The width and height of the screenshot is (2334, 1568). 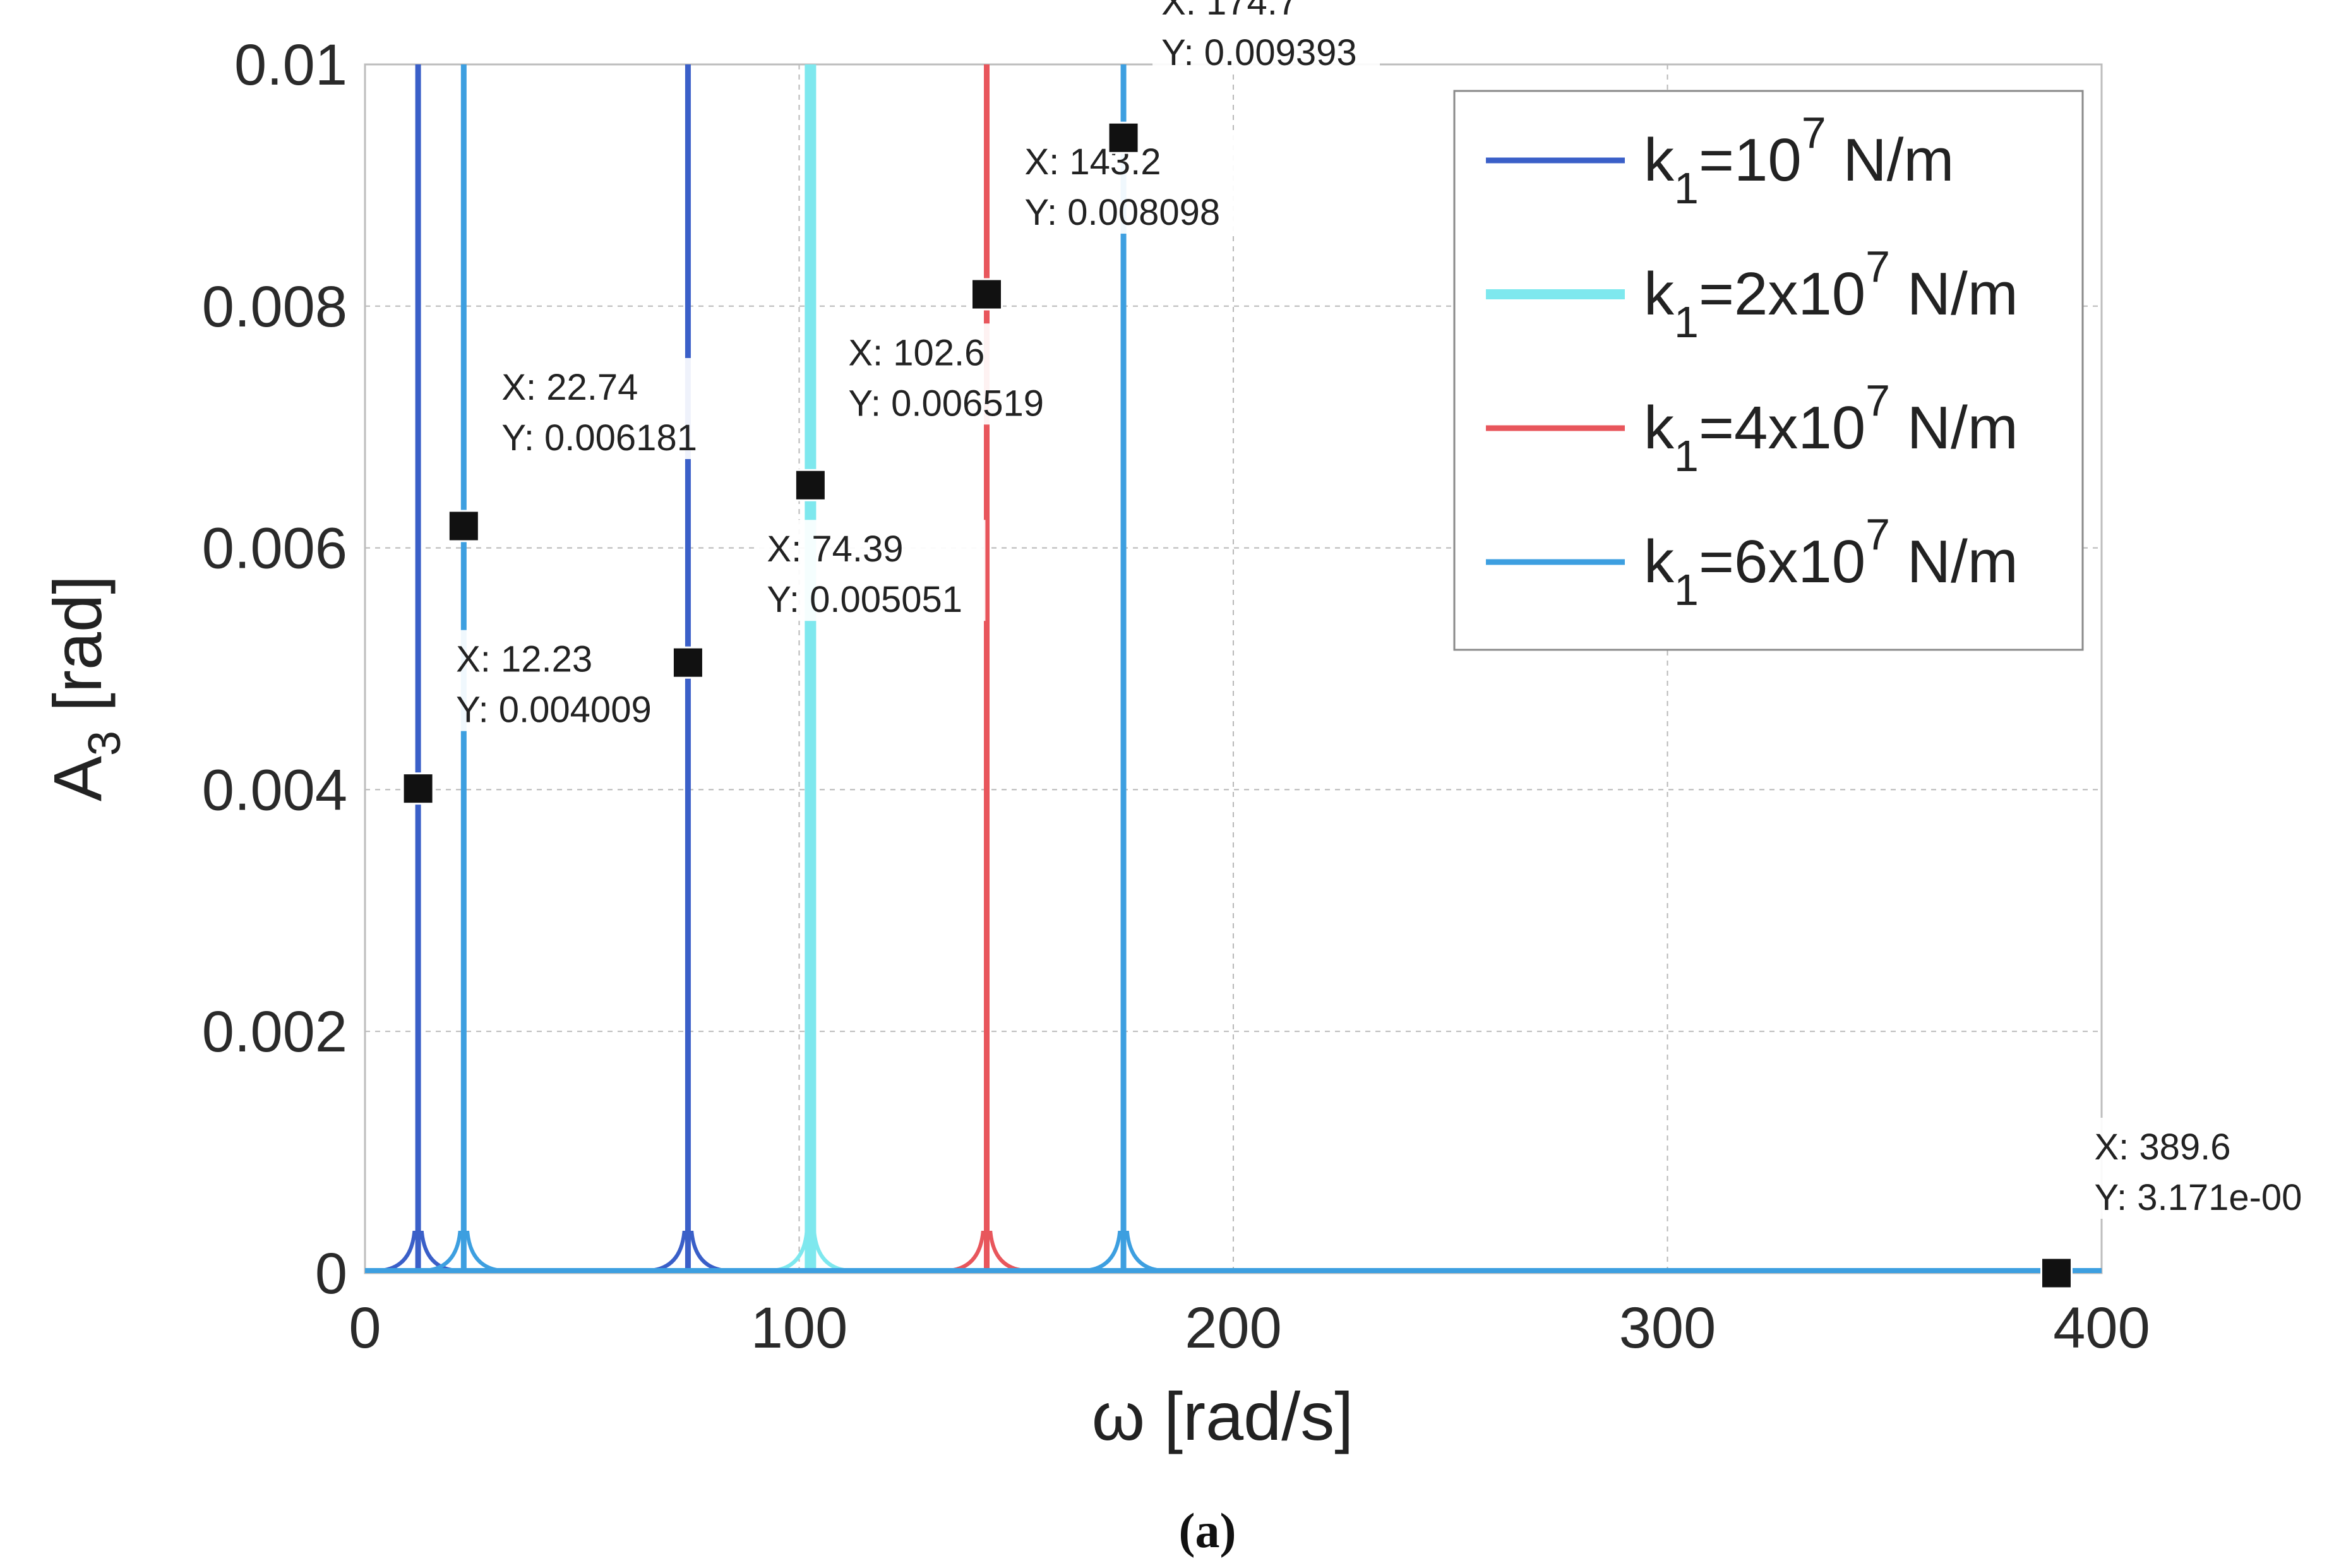 What do you see at coordinates (835, 550) in the screenshot?
I see `datatip-x-2: X: 74.39` at bounding box center [835, 550].